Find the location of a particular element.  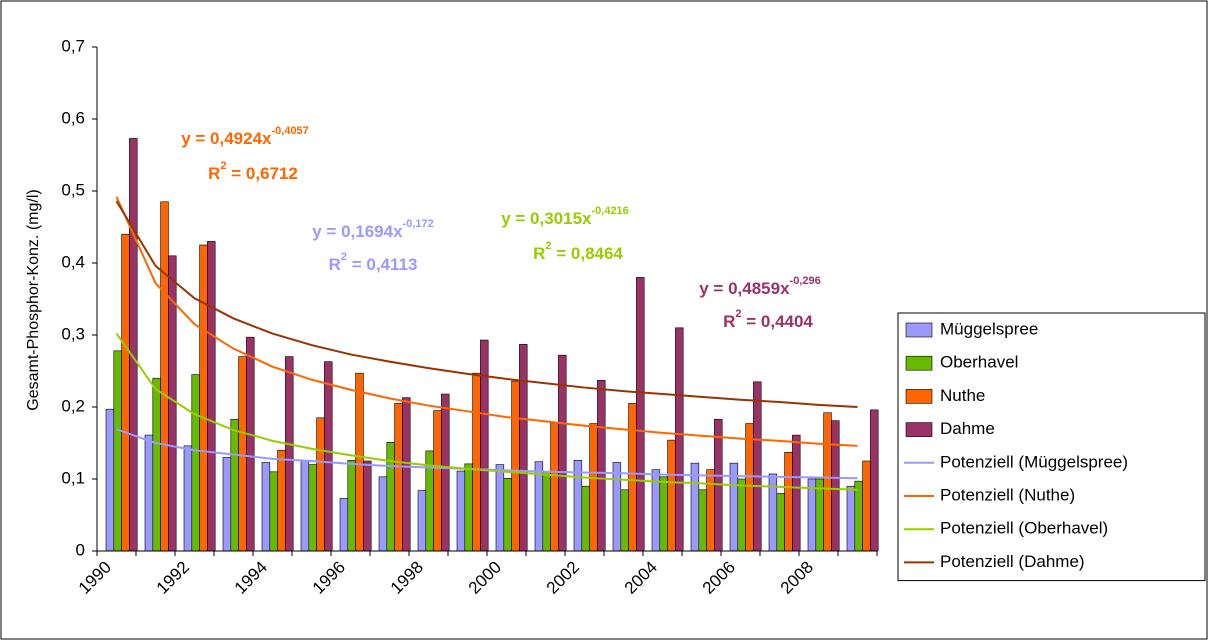

legend-label: Müggelspree is located at coordinates (989, 328).